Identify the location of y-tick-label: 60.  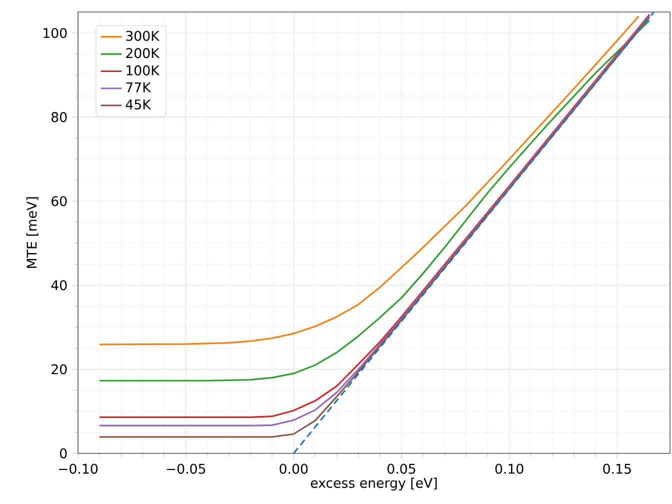
(59, 201).